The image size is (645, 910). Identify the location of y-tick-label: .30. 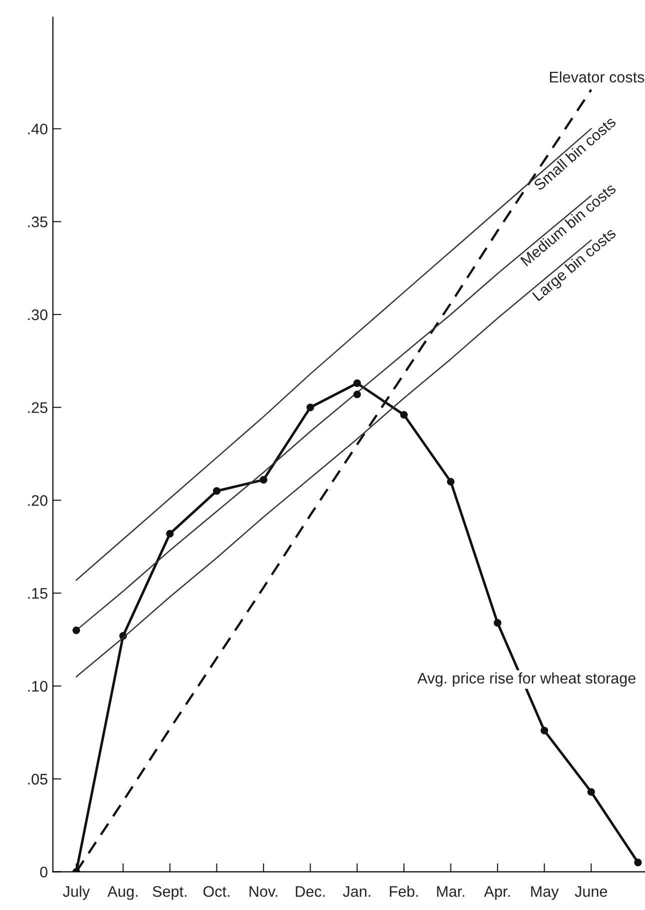
(38, 314).